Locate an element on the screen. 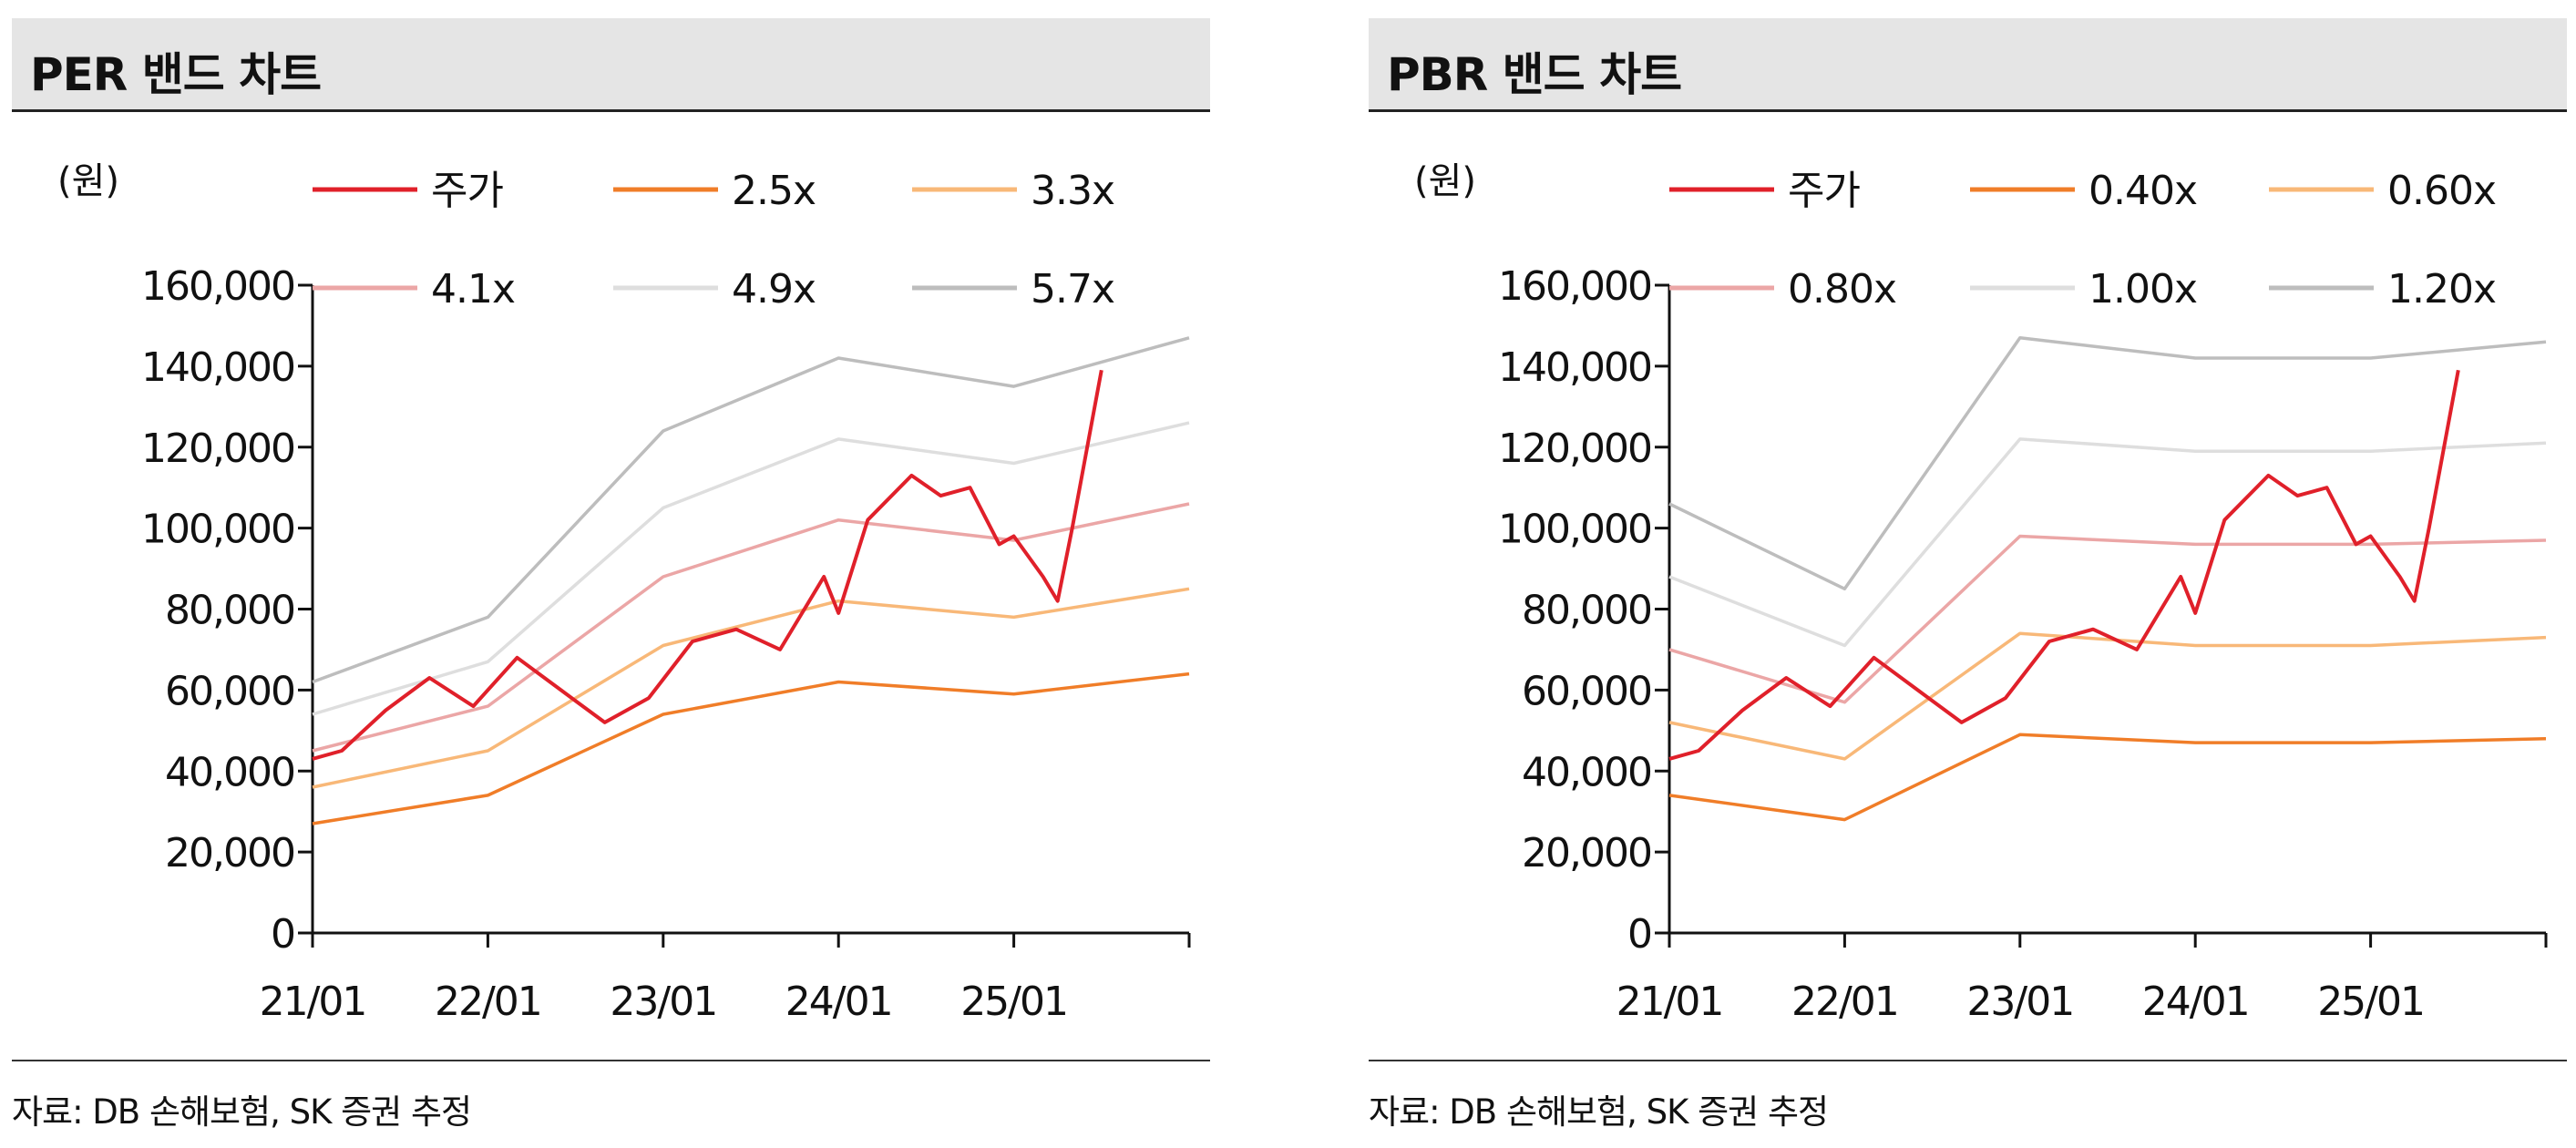  legend-label: 4.1x is located at coordinates (473, 289).